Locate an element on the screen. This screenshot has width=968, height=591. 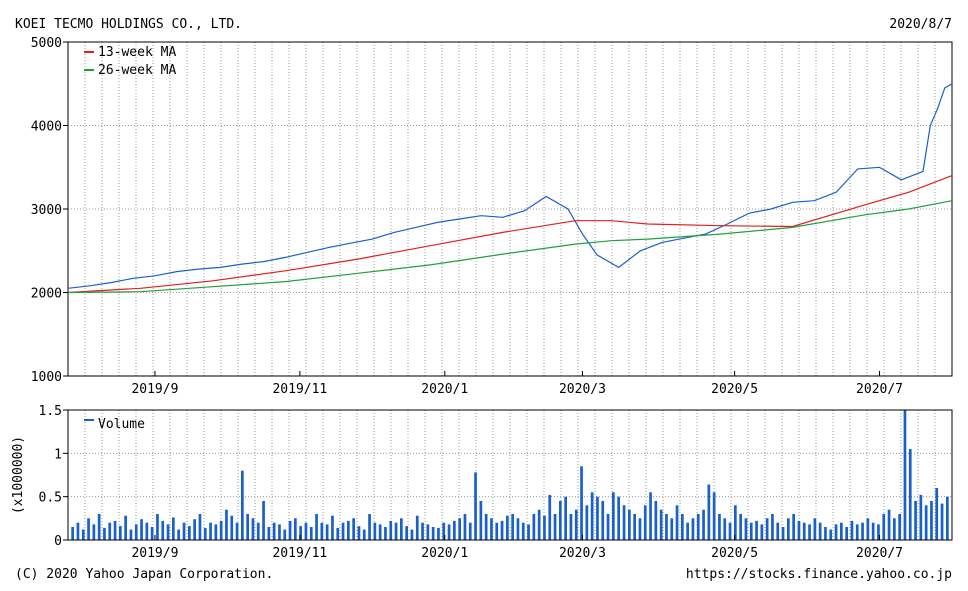
price-xtick-label: 2020/7 is located at coordinates (879, 389).